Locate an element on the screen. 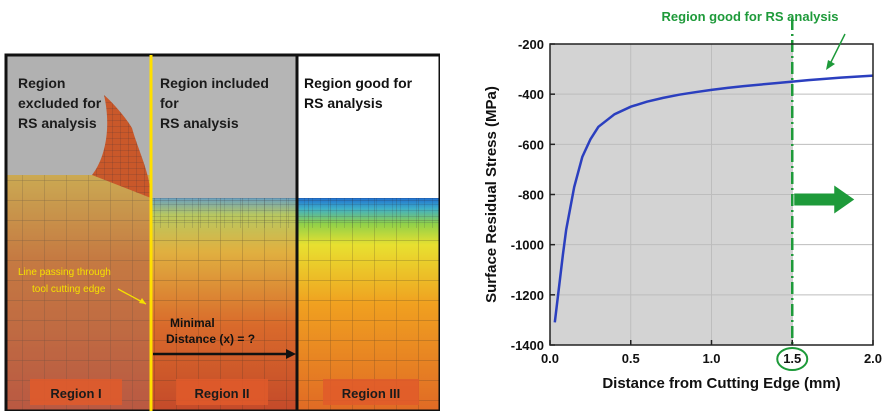 This screenshot has width=889, height=411. region-2-name: Region II is located at coordinates (222, 393).